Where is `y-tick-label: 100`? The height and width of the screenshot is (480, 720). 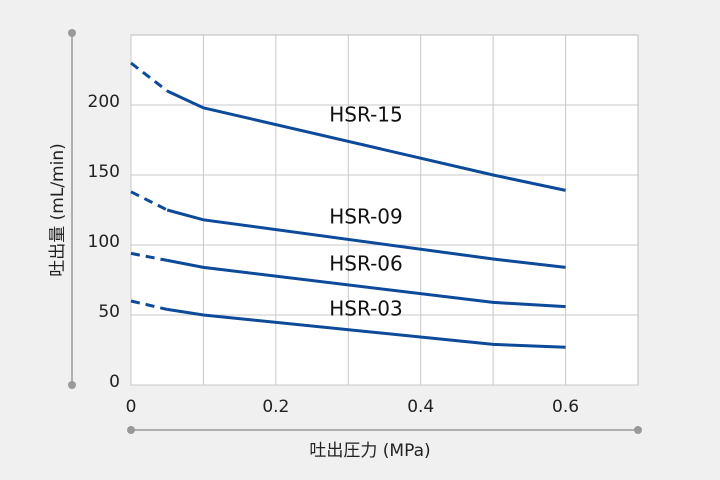
y-tick-label: 100 is located at coordinates (104, 242).